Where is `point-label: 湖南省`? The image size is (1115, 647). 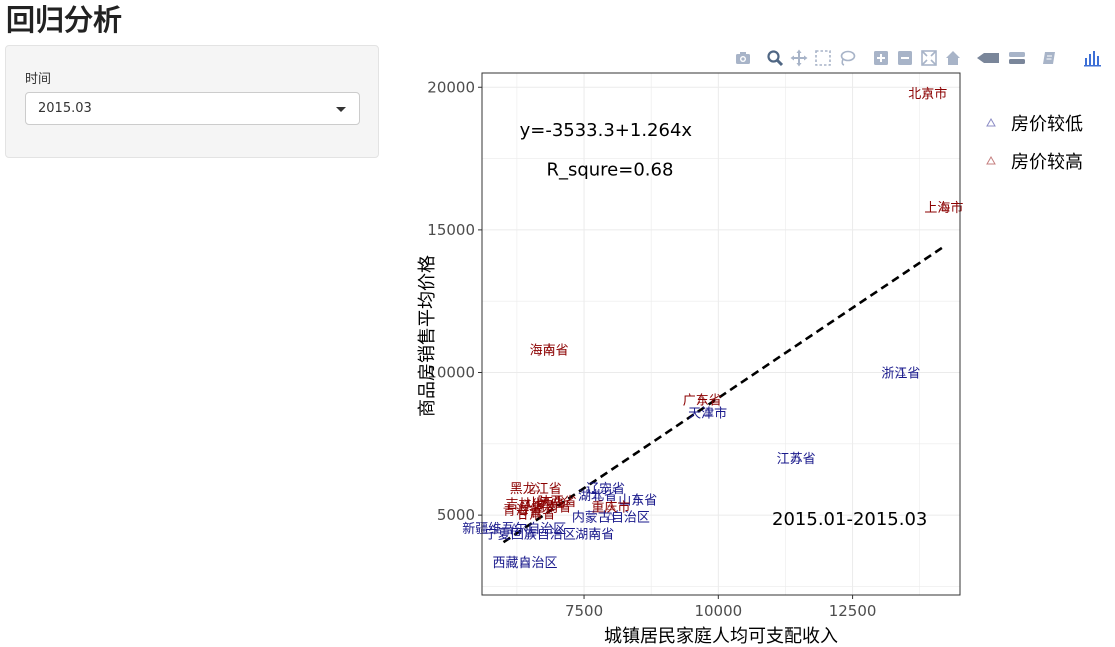 point-label: 湖南省 is located at coordinates (594, 535).